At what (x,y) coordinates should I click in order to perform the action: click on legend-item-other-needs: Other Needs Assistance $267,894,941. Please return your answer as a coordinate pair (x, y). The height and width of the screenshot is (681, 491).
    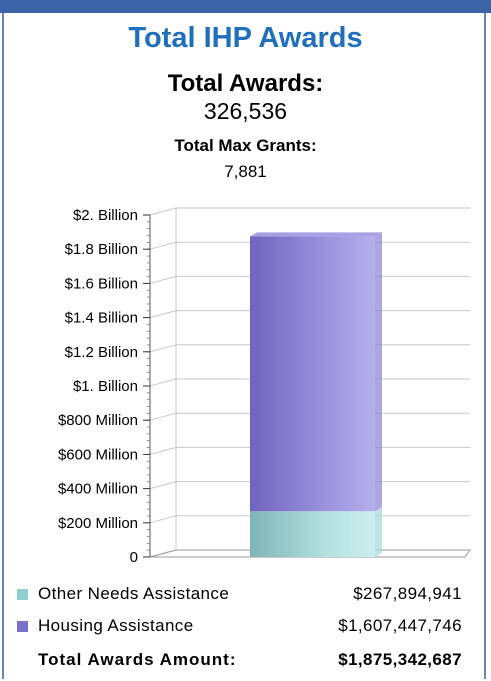
    Looking at the image, I should click on (239, 595).